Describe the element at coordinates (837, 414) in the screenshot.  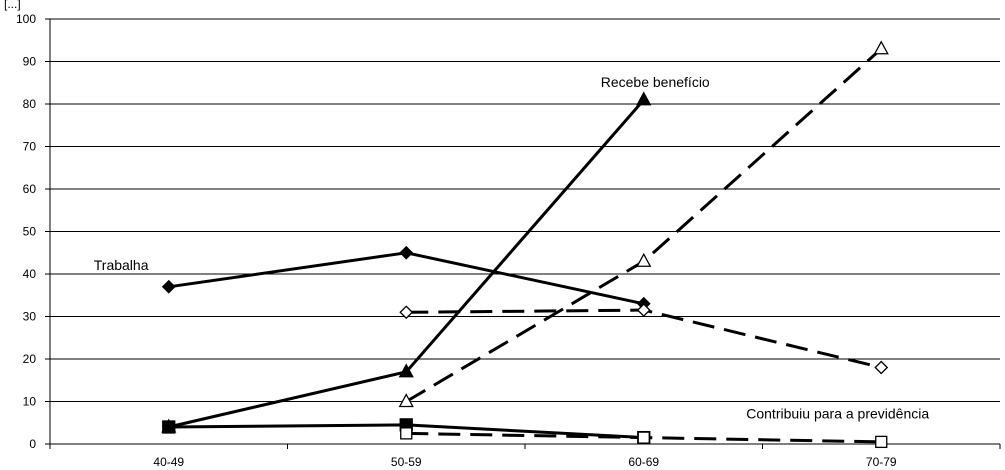
I see `annotation-label: Contribuiu para a previdência` at that location.